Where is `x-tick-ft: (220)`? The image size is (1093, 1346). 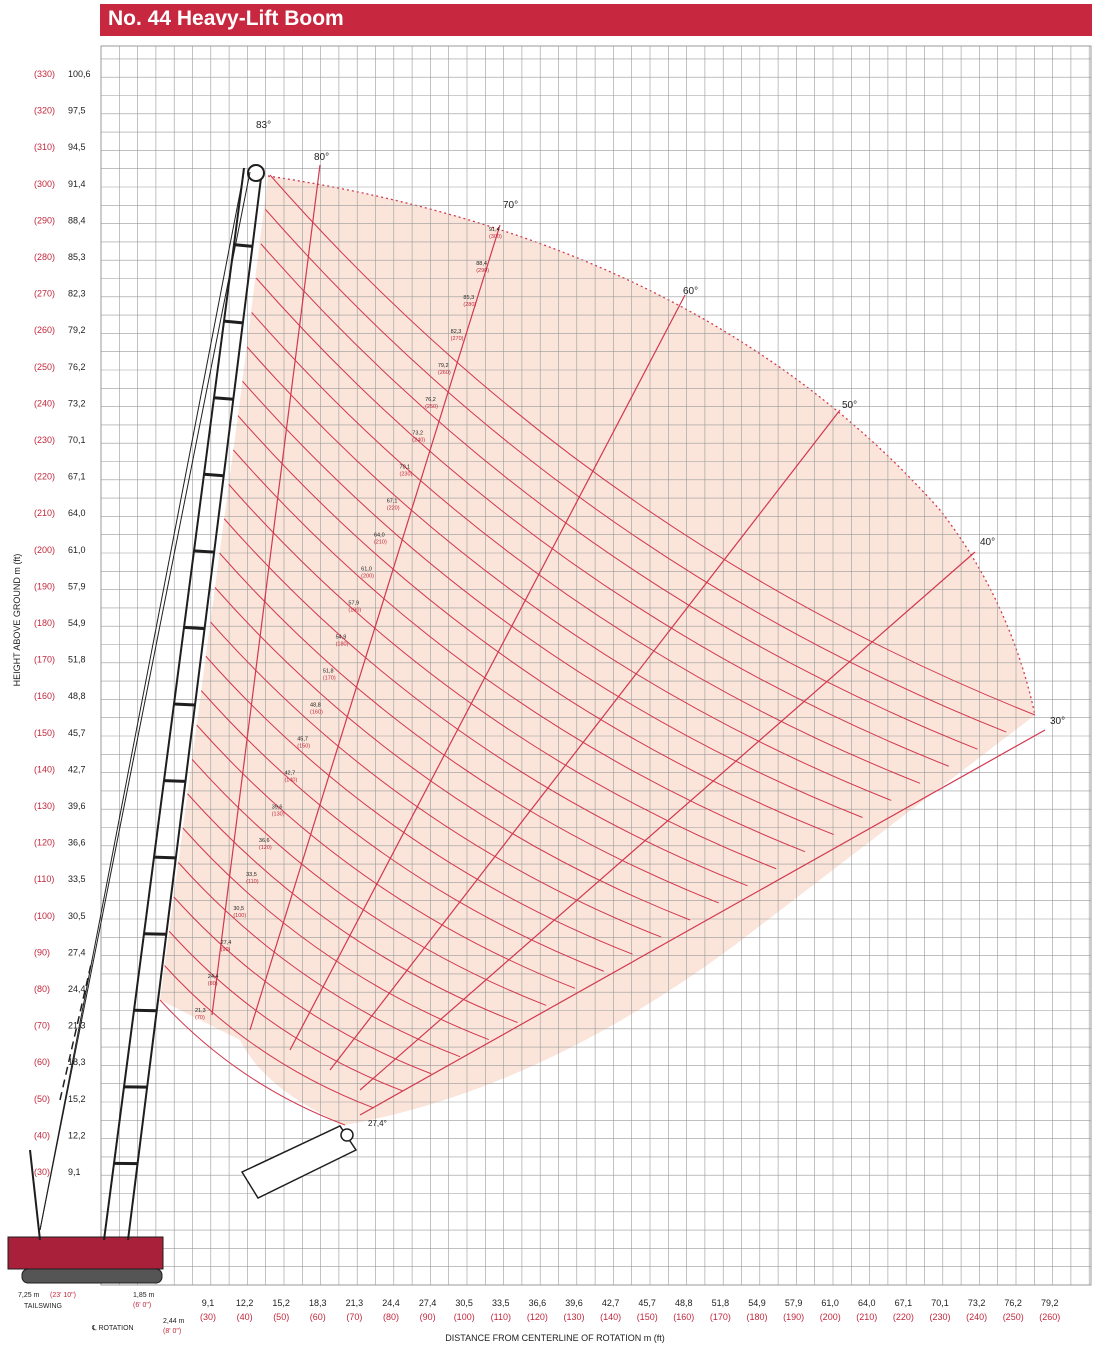 x-tick-ft: (220) is located at coordinates (903, 1317).